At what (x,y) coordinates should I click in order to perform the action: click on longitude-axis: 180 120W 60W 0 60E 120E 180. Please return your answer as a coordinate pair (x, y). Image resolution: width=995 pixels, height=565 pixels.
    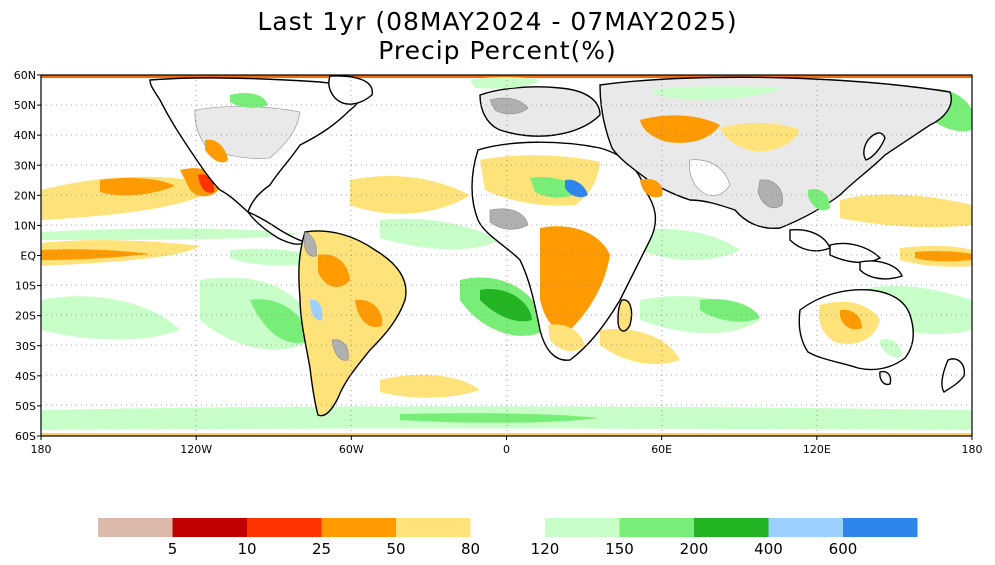
    Looking at the image, I should click on (507, 446).